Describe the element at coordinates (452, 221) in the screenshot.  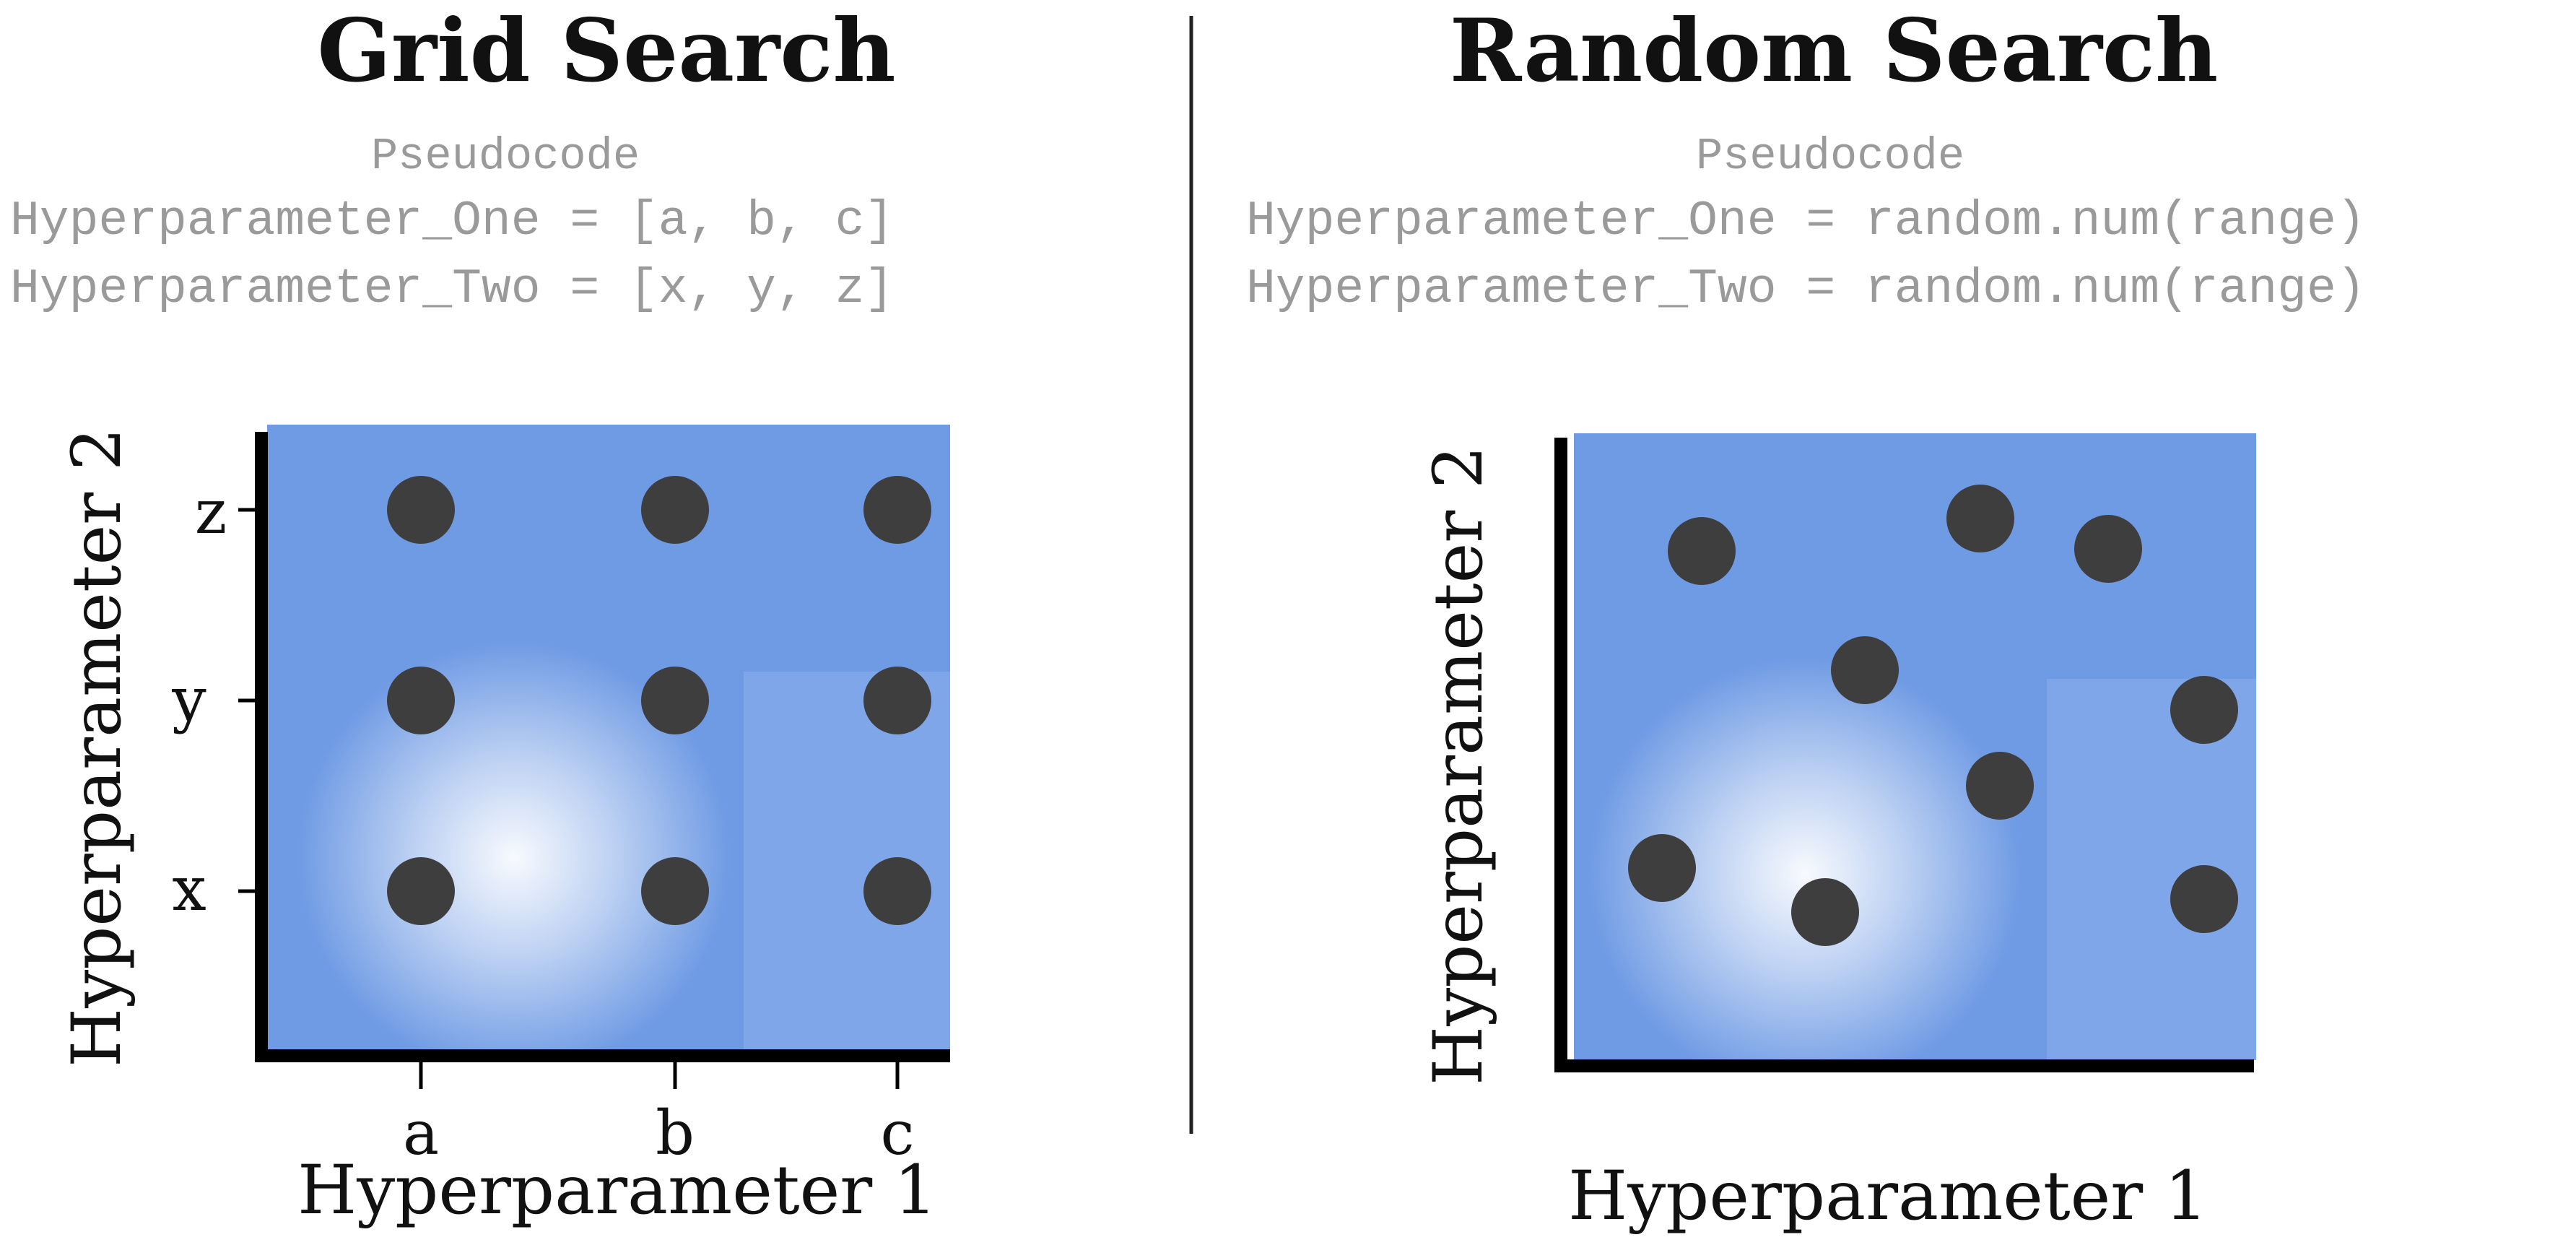
I see `grid-code-line-1: Hyperparameter_One = [a, b, c]` at that location.